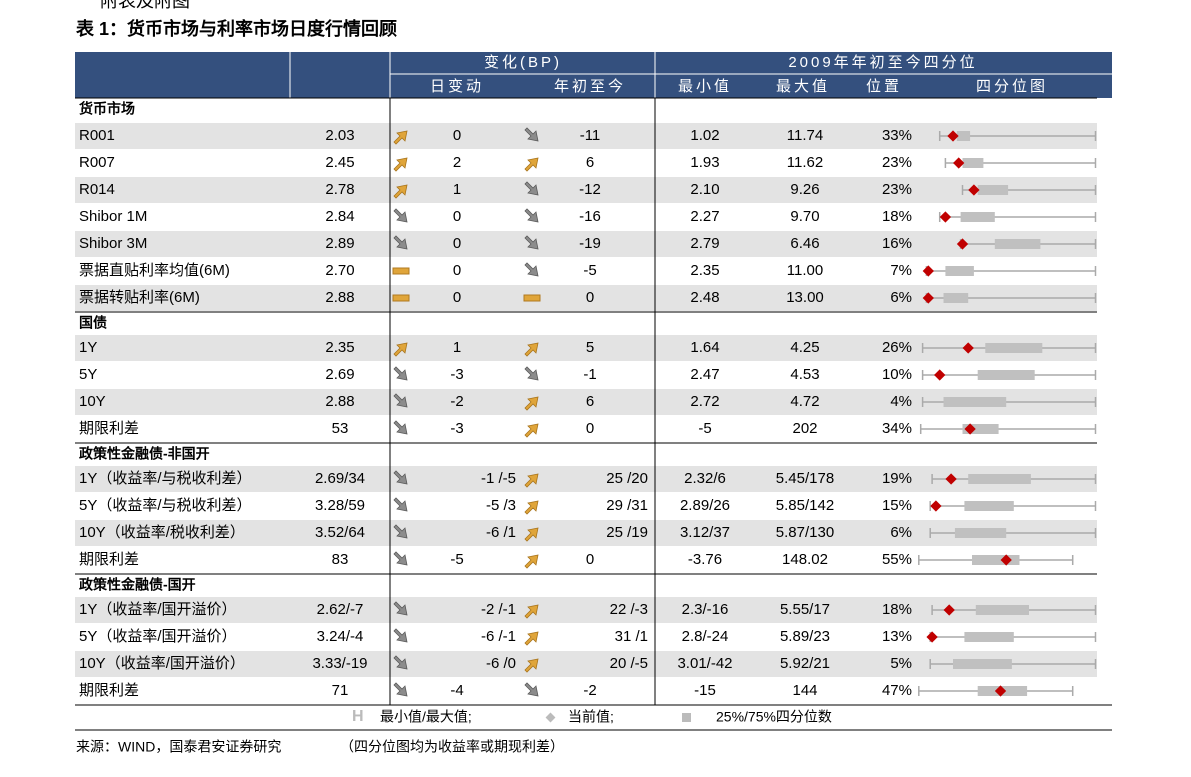  I want to click on row-label: 票据直贴利率均值(6M), so click(154, 270).